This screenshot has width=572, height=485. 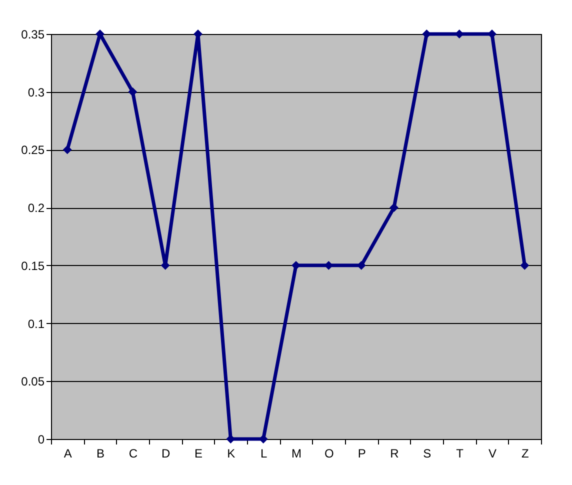 What do you see at coordinates (33, 150) in the screenshot?
I see `y-tick-label: 0.25` at bounding box center [33, 150].